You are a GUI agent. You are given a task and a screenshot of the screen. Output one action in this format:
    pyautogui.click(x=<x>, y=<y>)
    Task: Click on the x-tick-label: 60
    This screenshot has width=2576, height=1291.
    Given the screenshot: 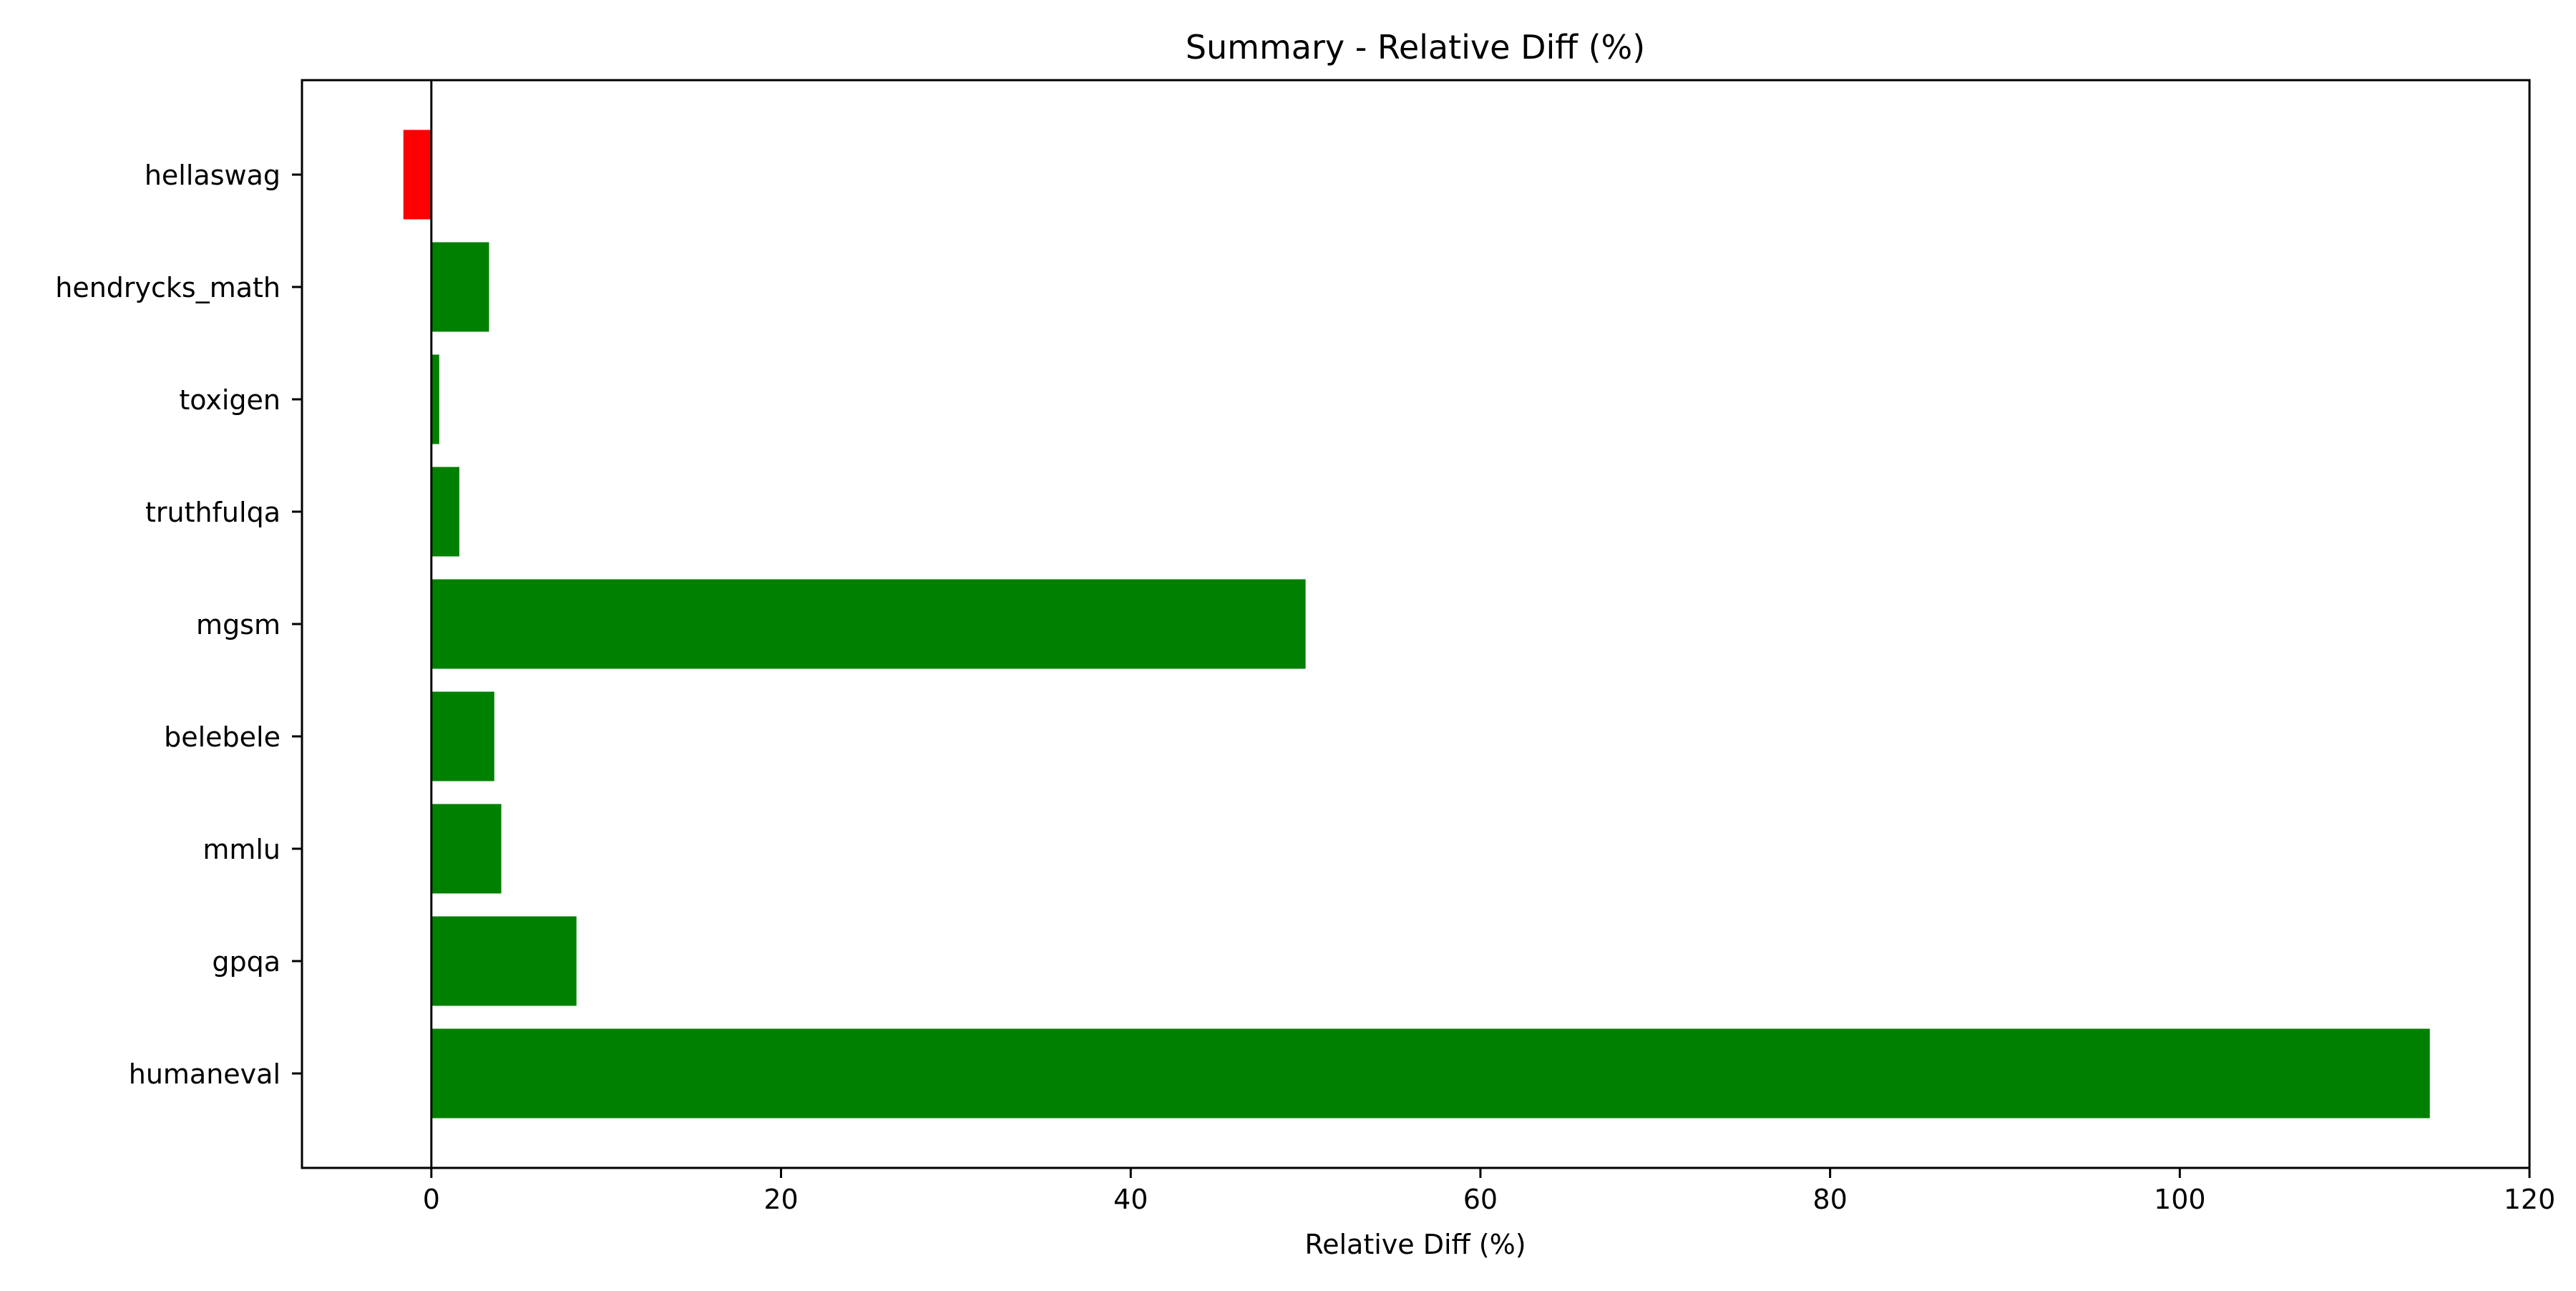 What is the action you would take?
    pyautogui.click(x=1480, y=1199)
    